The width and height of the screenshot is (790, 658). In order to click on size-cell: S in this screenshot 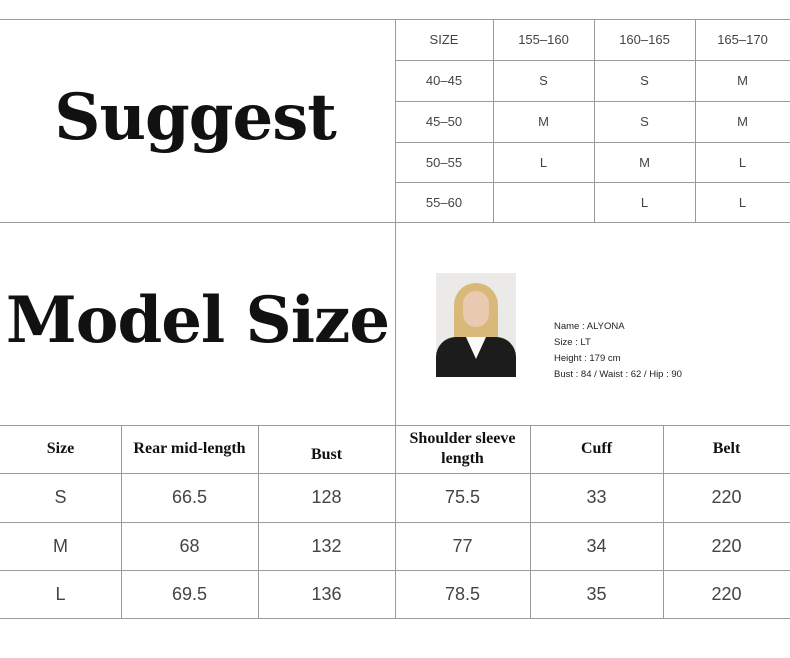, I will do `click(60, 497)`.